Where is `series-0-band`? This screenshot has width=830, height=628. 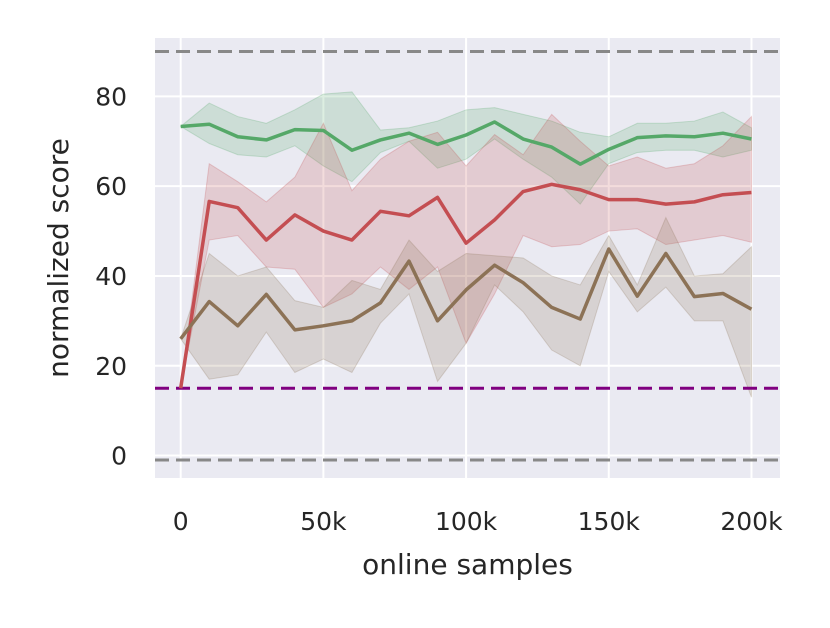
series-0-band is located at coordinates (465, 148).